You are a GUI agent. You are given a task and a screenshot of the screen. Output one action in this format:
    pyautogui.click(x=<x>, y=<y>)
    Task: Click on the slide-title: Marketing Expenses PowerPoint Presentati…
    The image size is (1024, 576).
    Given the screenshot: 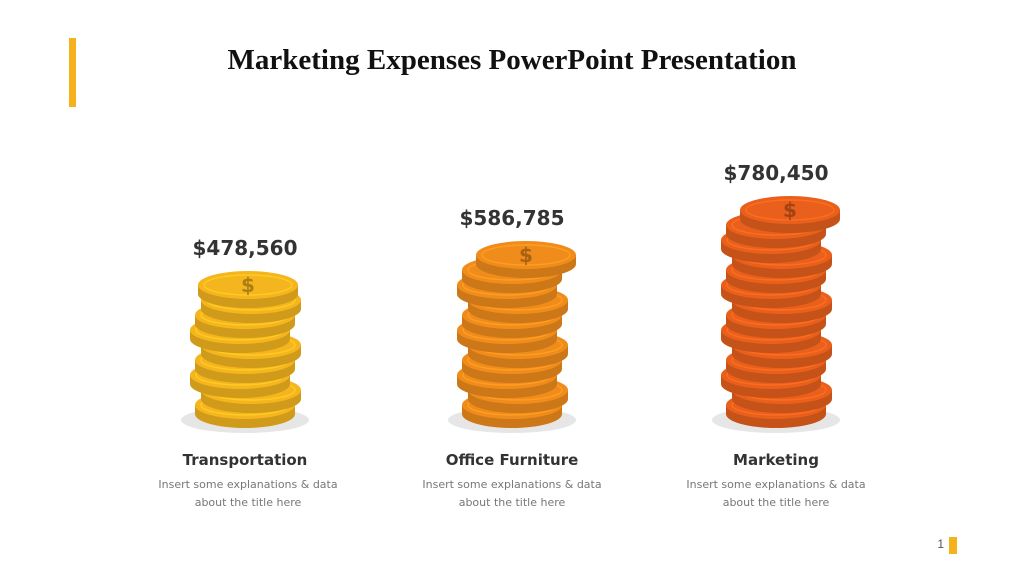 What is the action you would take?
    pyautogui.click(x=512, y=60)
    